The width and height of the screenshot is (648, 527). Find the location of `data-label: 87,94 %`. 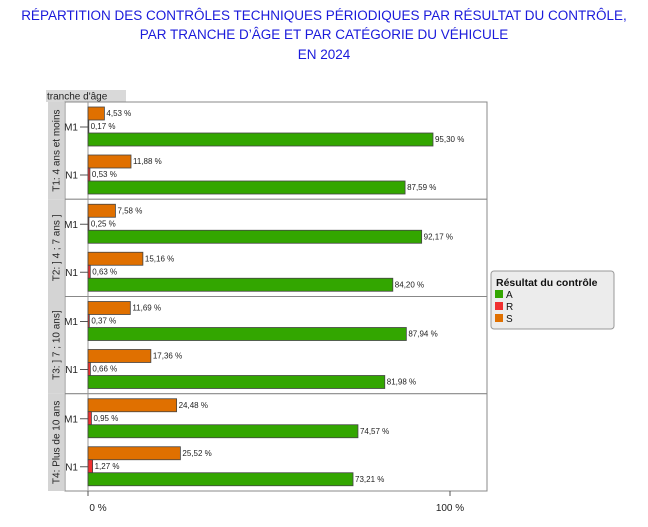

data-label: 87,94 % is located at coordinates (422, 334).